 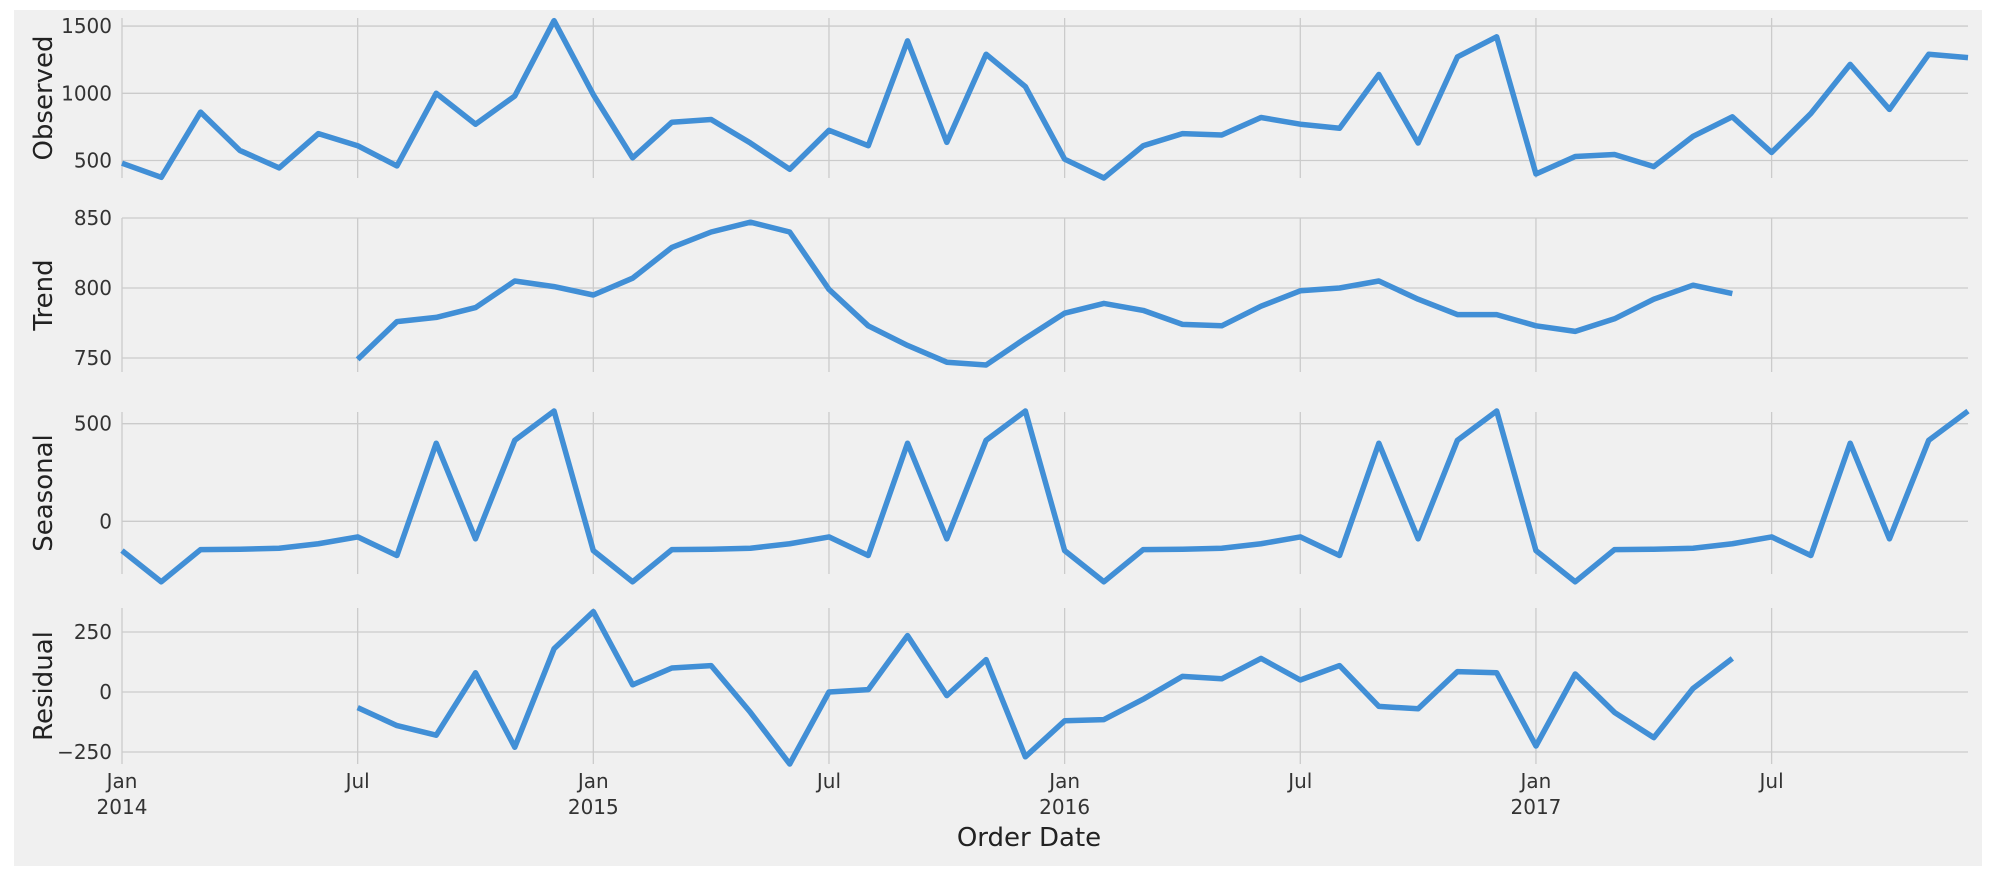 What do you see at coordinates (86, 93) in the screenshot?
I see `y-tick-label: 1000` at bounding box center [86, 93].